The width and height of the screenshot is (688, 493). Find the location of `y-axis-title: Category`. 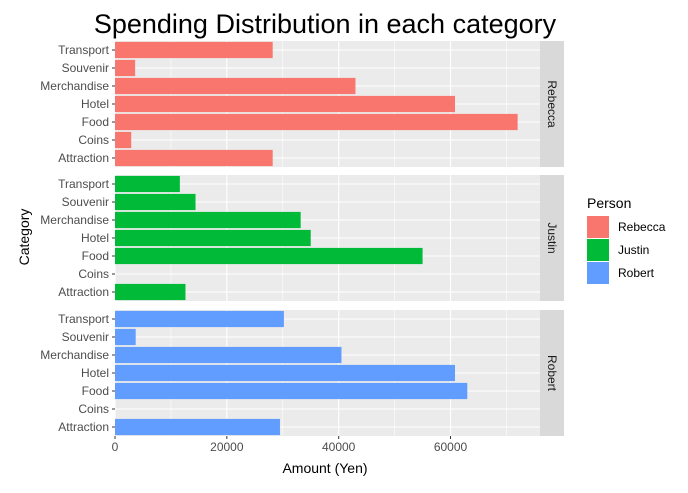

y-axis-title: Category is located at coordinates (24, 237).